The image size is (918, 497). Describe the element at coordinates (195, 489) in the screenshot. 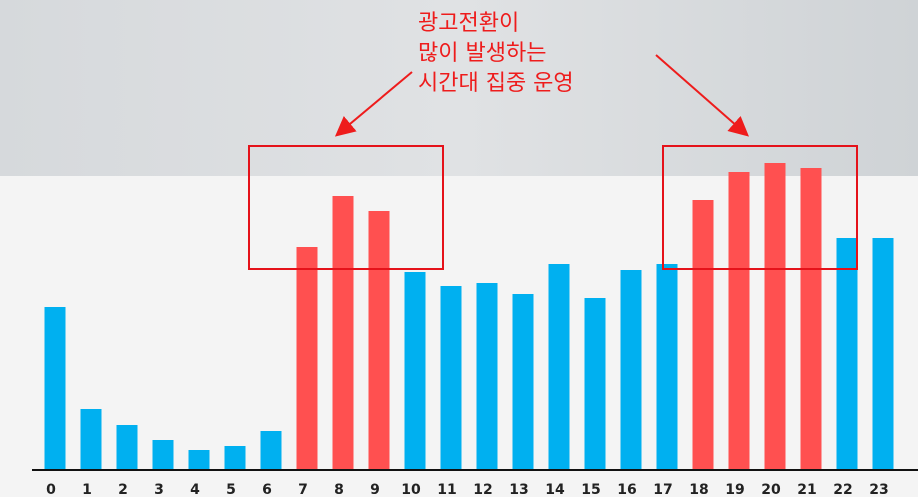

I see `x-tick-label: 4` at that location.